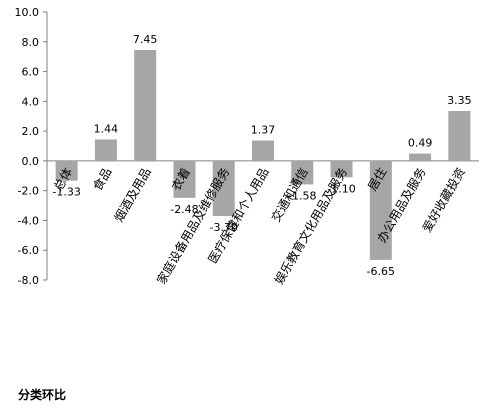 This screenshot has width=487, height=418. What do you see at coordinates (341, 188) in the screenshot?
I see `data-label: -1.10` at bounding box center [341, 188].